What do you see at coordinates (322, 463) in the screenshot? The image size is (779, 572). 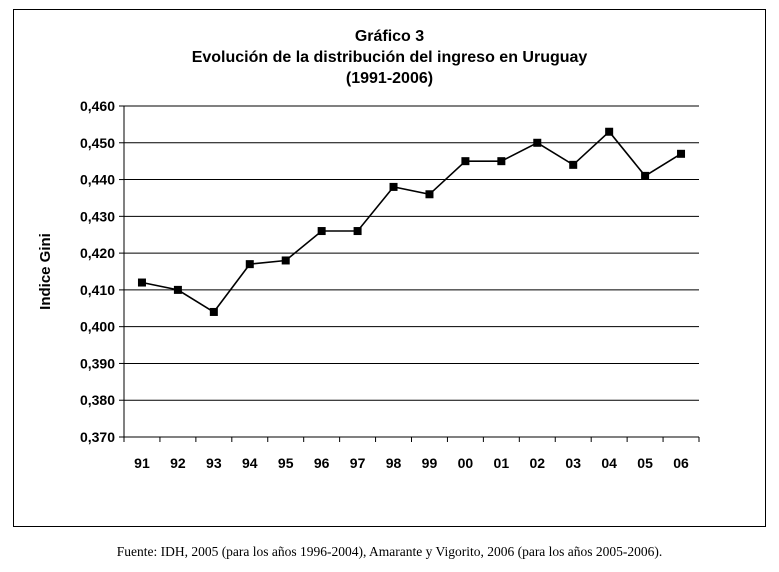 I see `x-tick-label: 96` at bounding box center [322, 463].